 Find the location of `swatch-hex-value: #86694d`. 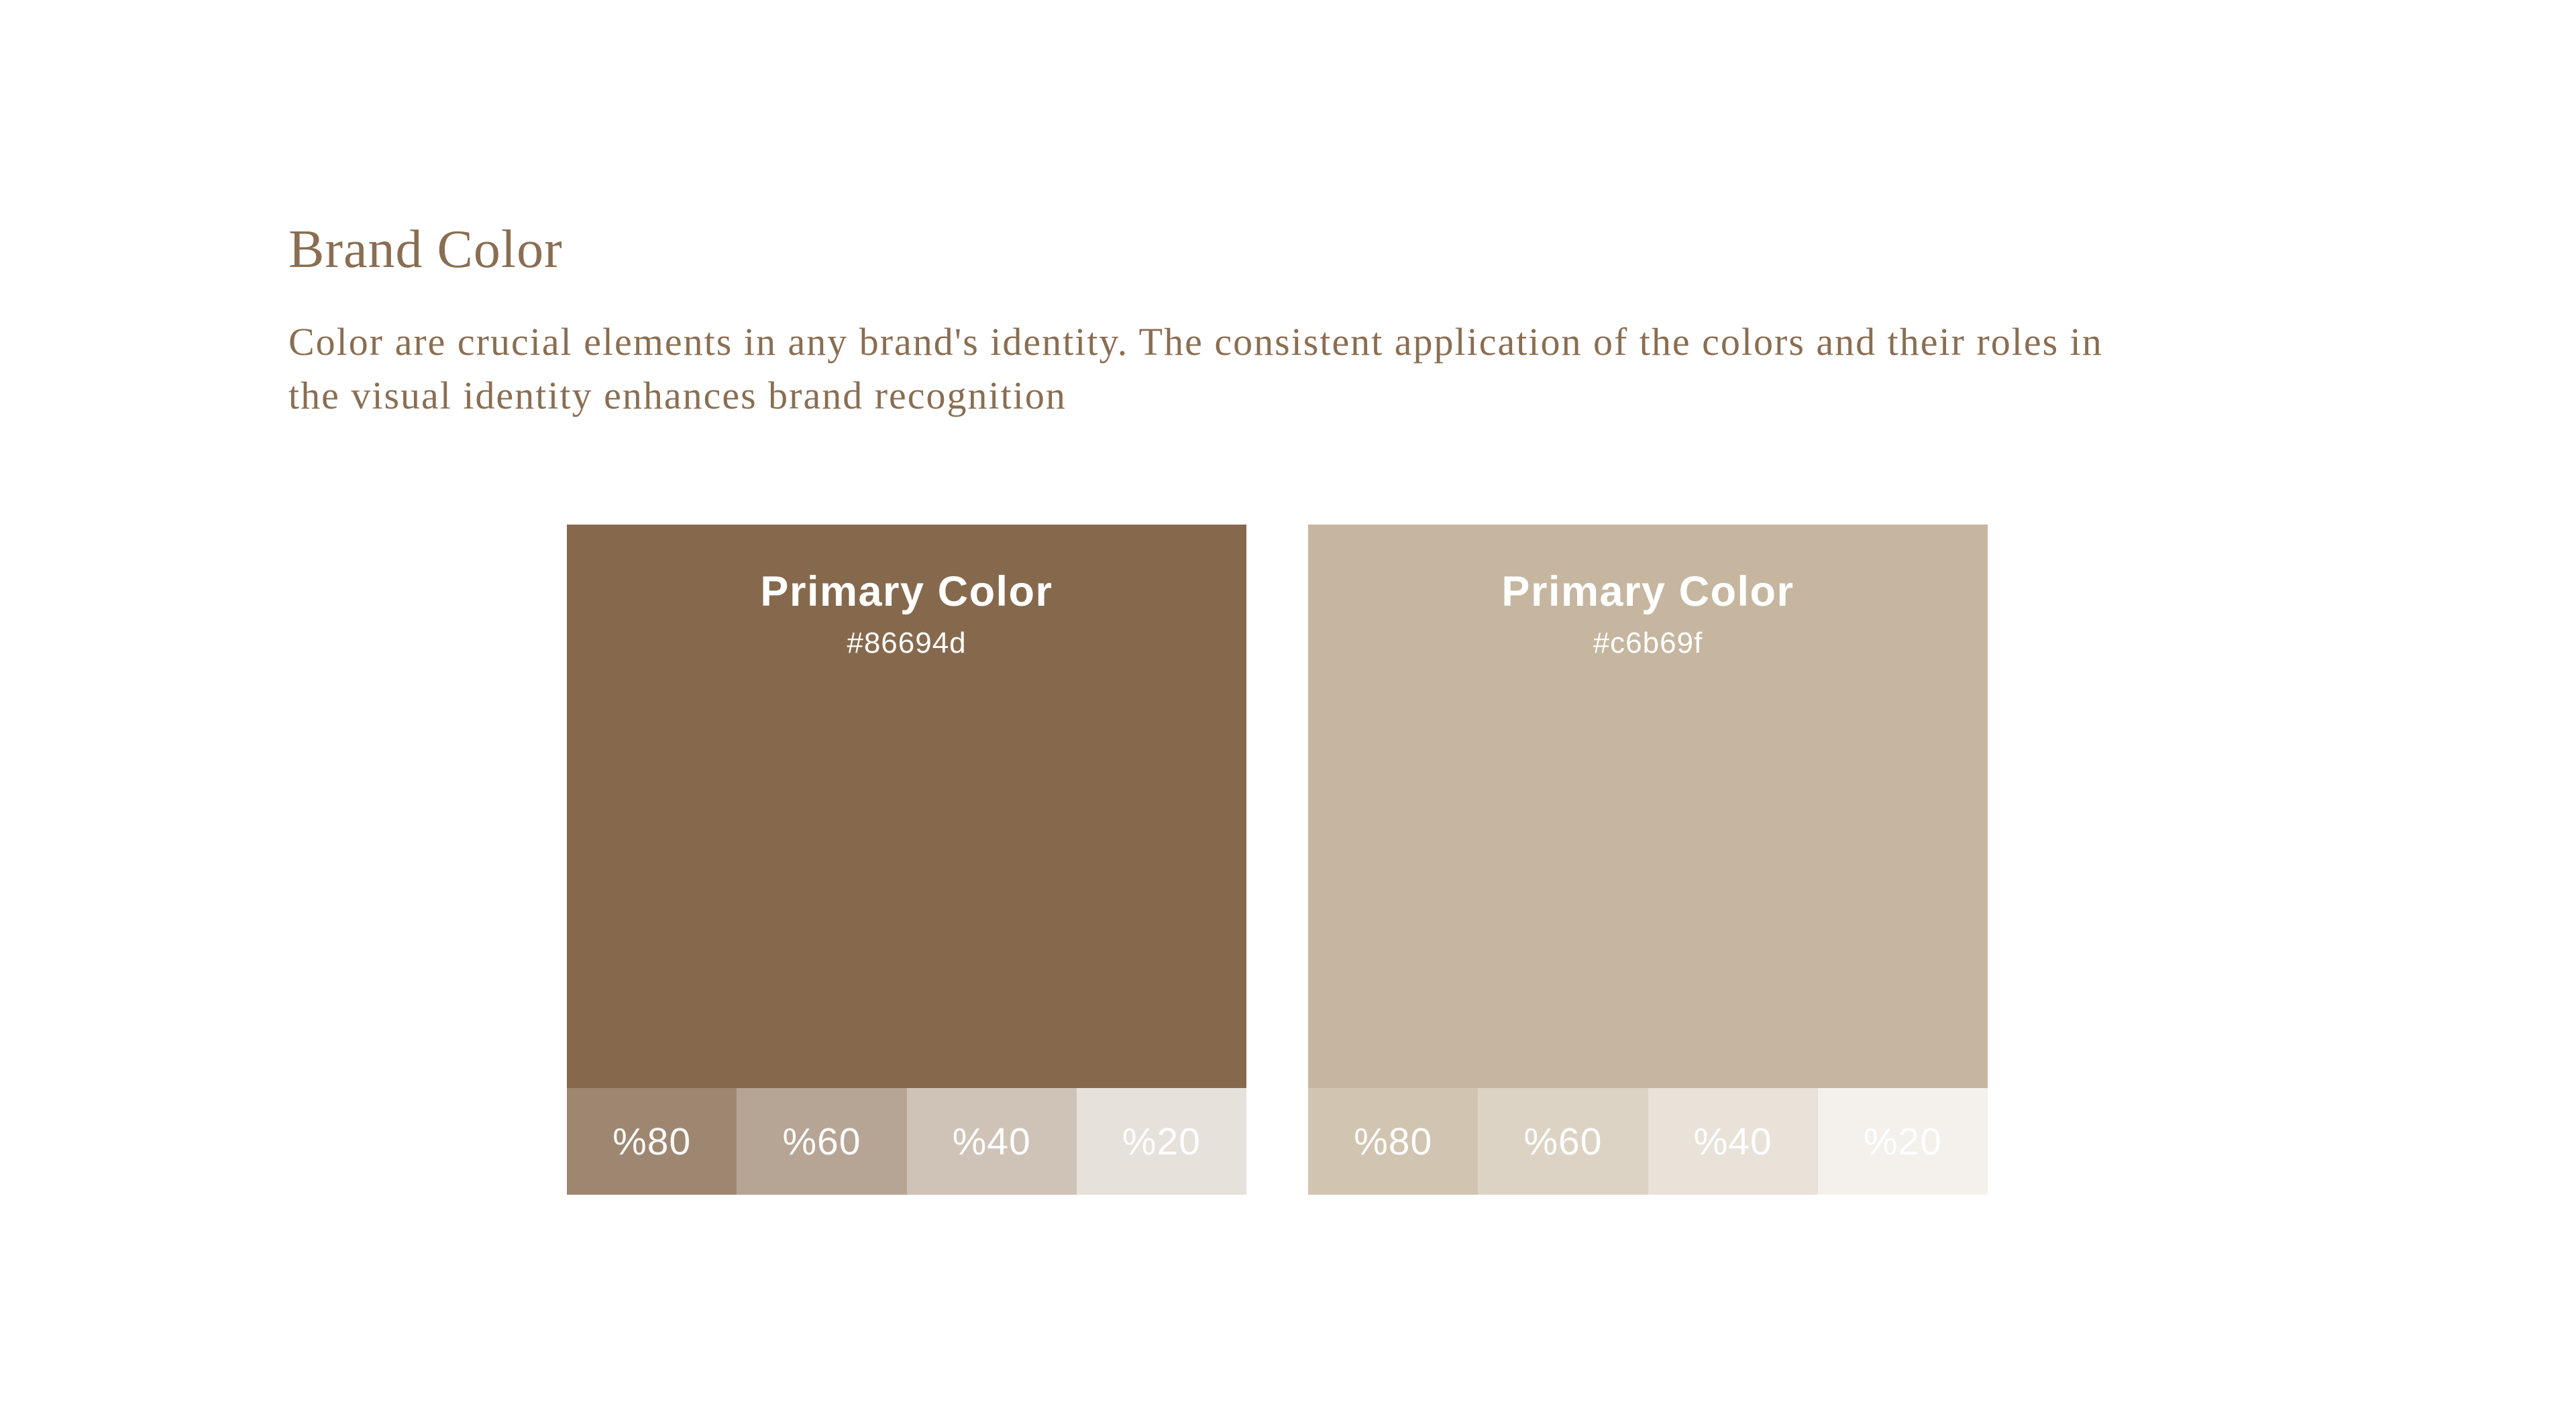

swatch-hex-value: #86694d is located at coordinates (907, 643).